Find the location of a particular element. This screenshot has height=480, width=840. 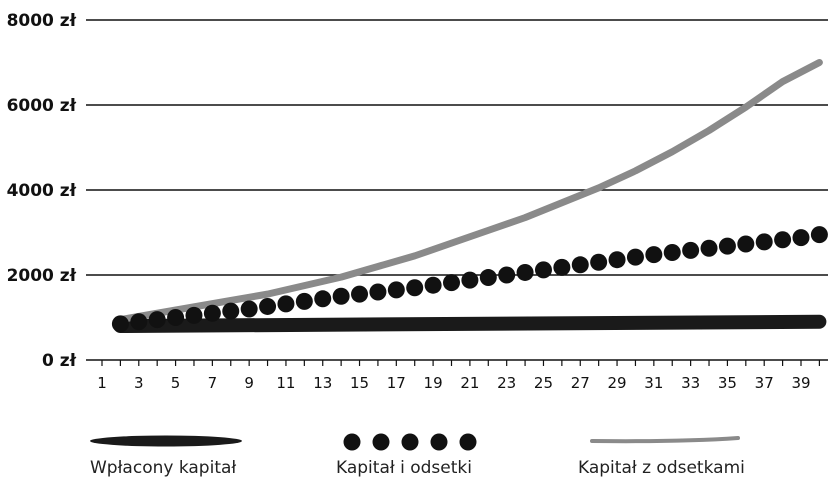

x-tick-label: 23 is located at coordinates (506, 383).